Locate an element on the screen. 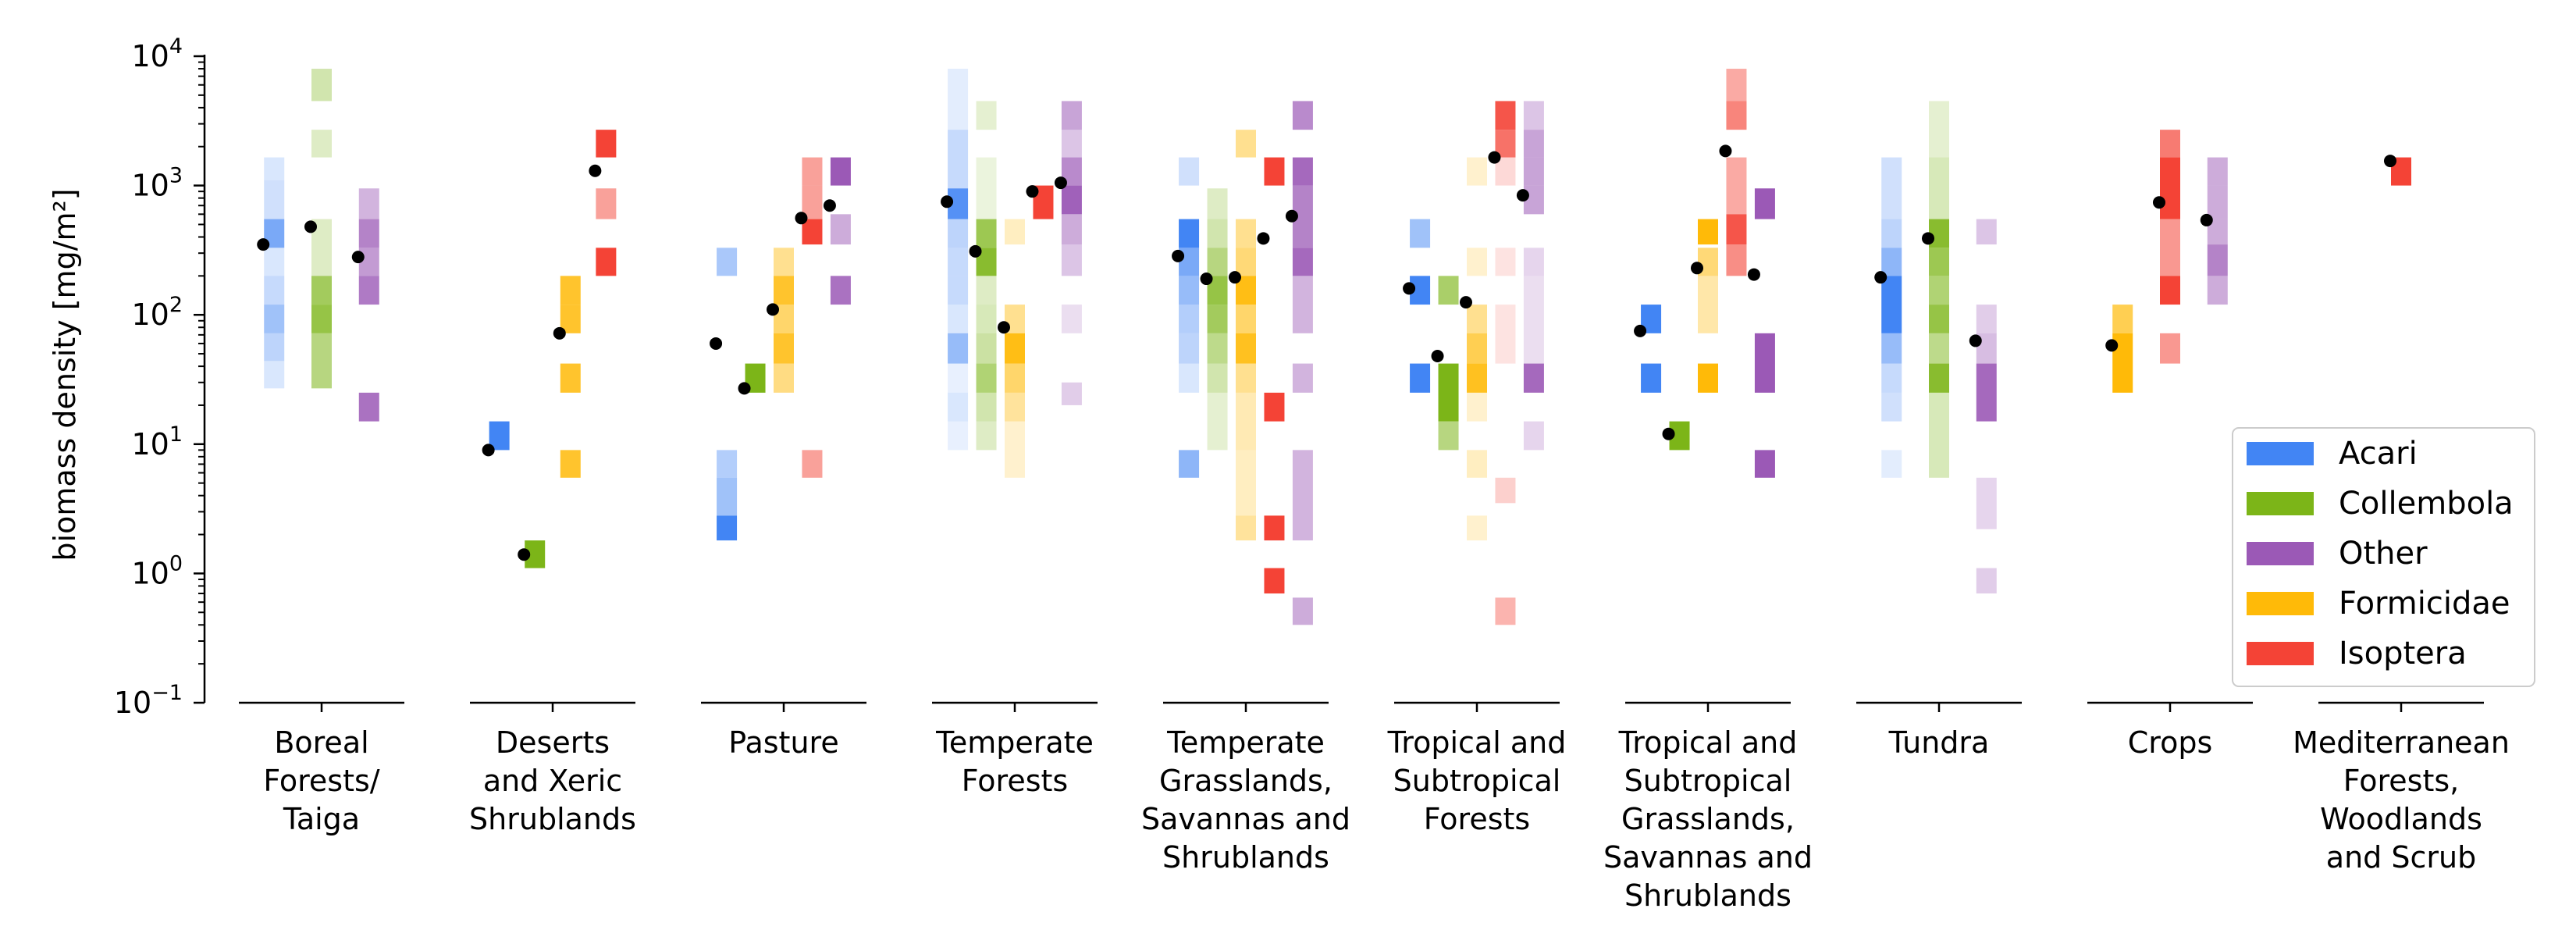 The height and width of the screenshot is (937, 2576). category-label: Mediterranean Forests, Woodlands and Scrub is located at coordinates (2401, 800).